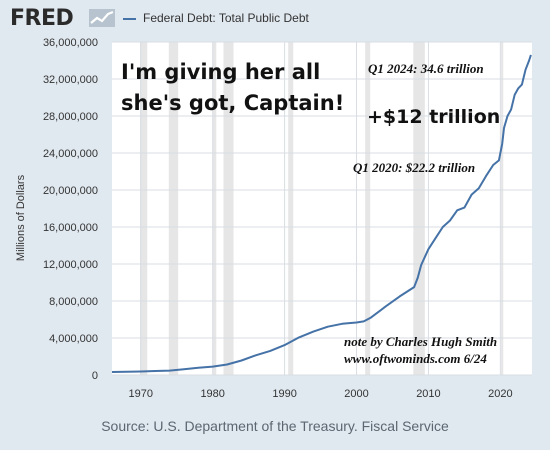  What do you see at coordinates (433, 117) in the screenshot?
I see `annotation-increase: +$12 trillion` at bounding box center [433, 117].